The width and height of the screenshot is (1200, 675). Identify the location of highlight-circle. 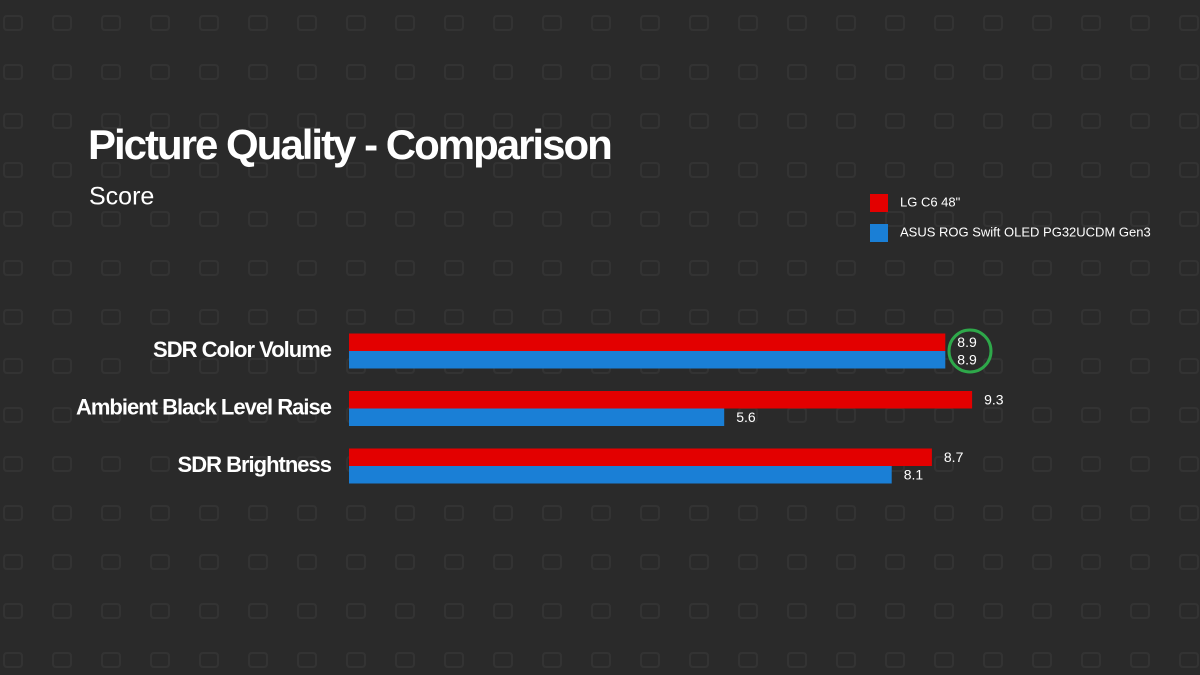
(970, 351).